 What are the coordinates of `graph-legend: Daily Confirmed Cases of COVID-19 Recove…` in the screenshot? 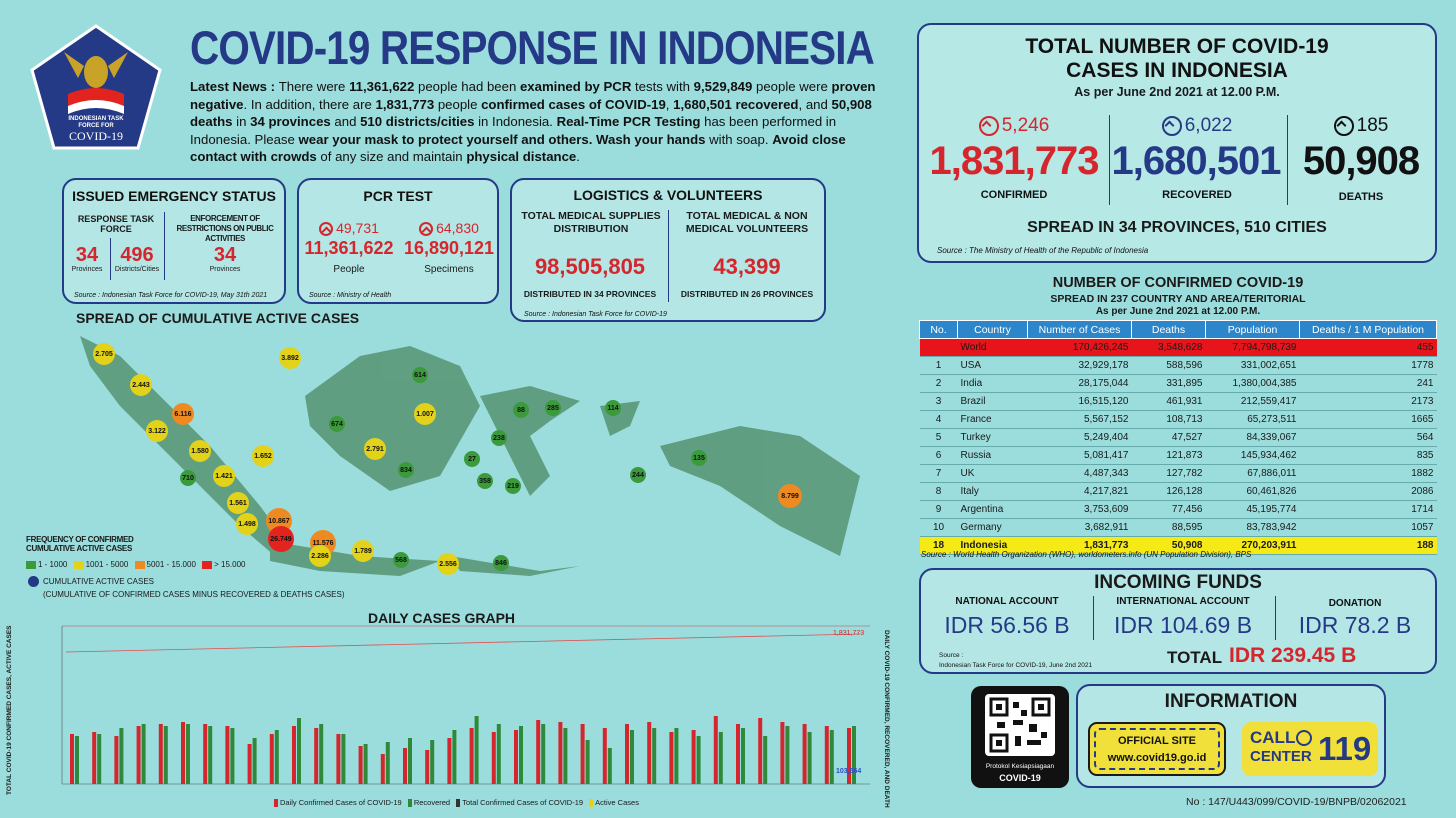 It's located at (454, 803).